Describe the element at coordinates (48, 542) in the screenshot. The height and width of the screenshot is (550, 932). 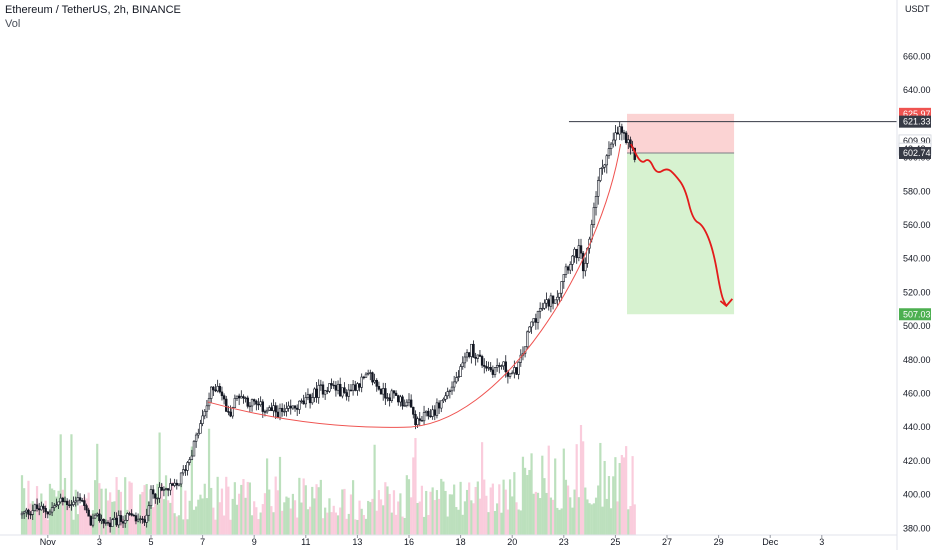
I see `time-tick-label: Nov` at that location.